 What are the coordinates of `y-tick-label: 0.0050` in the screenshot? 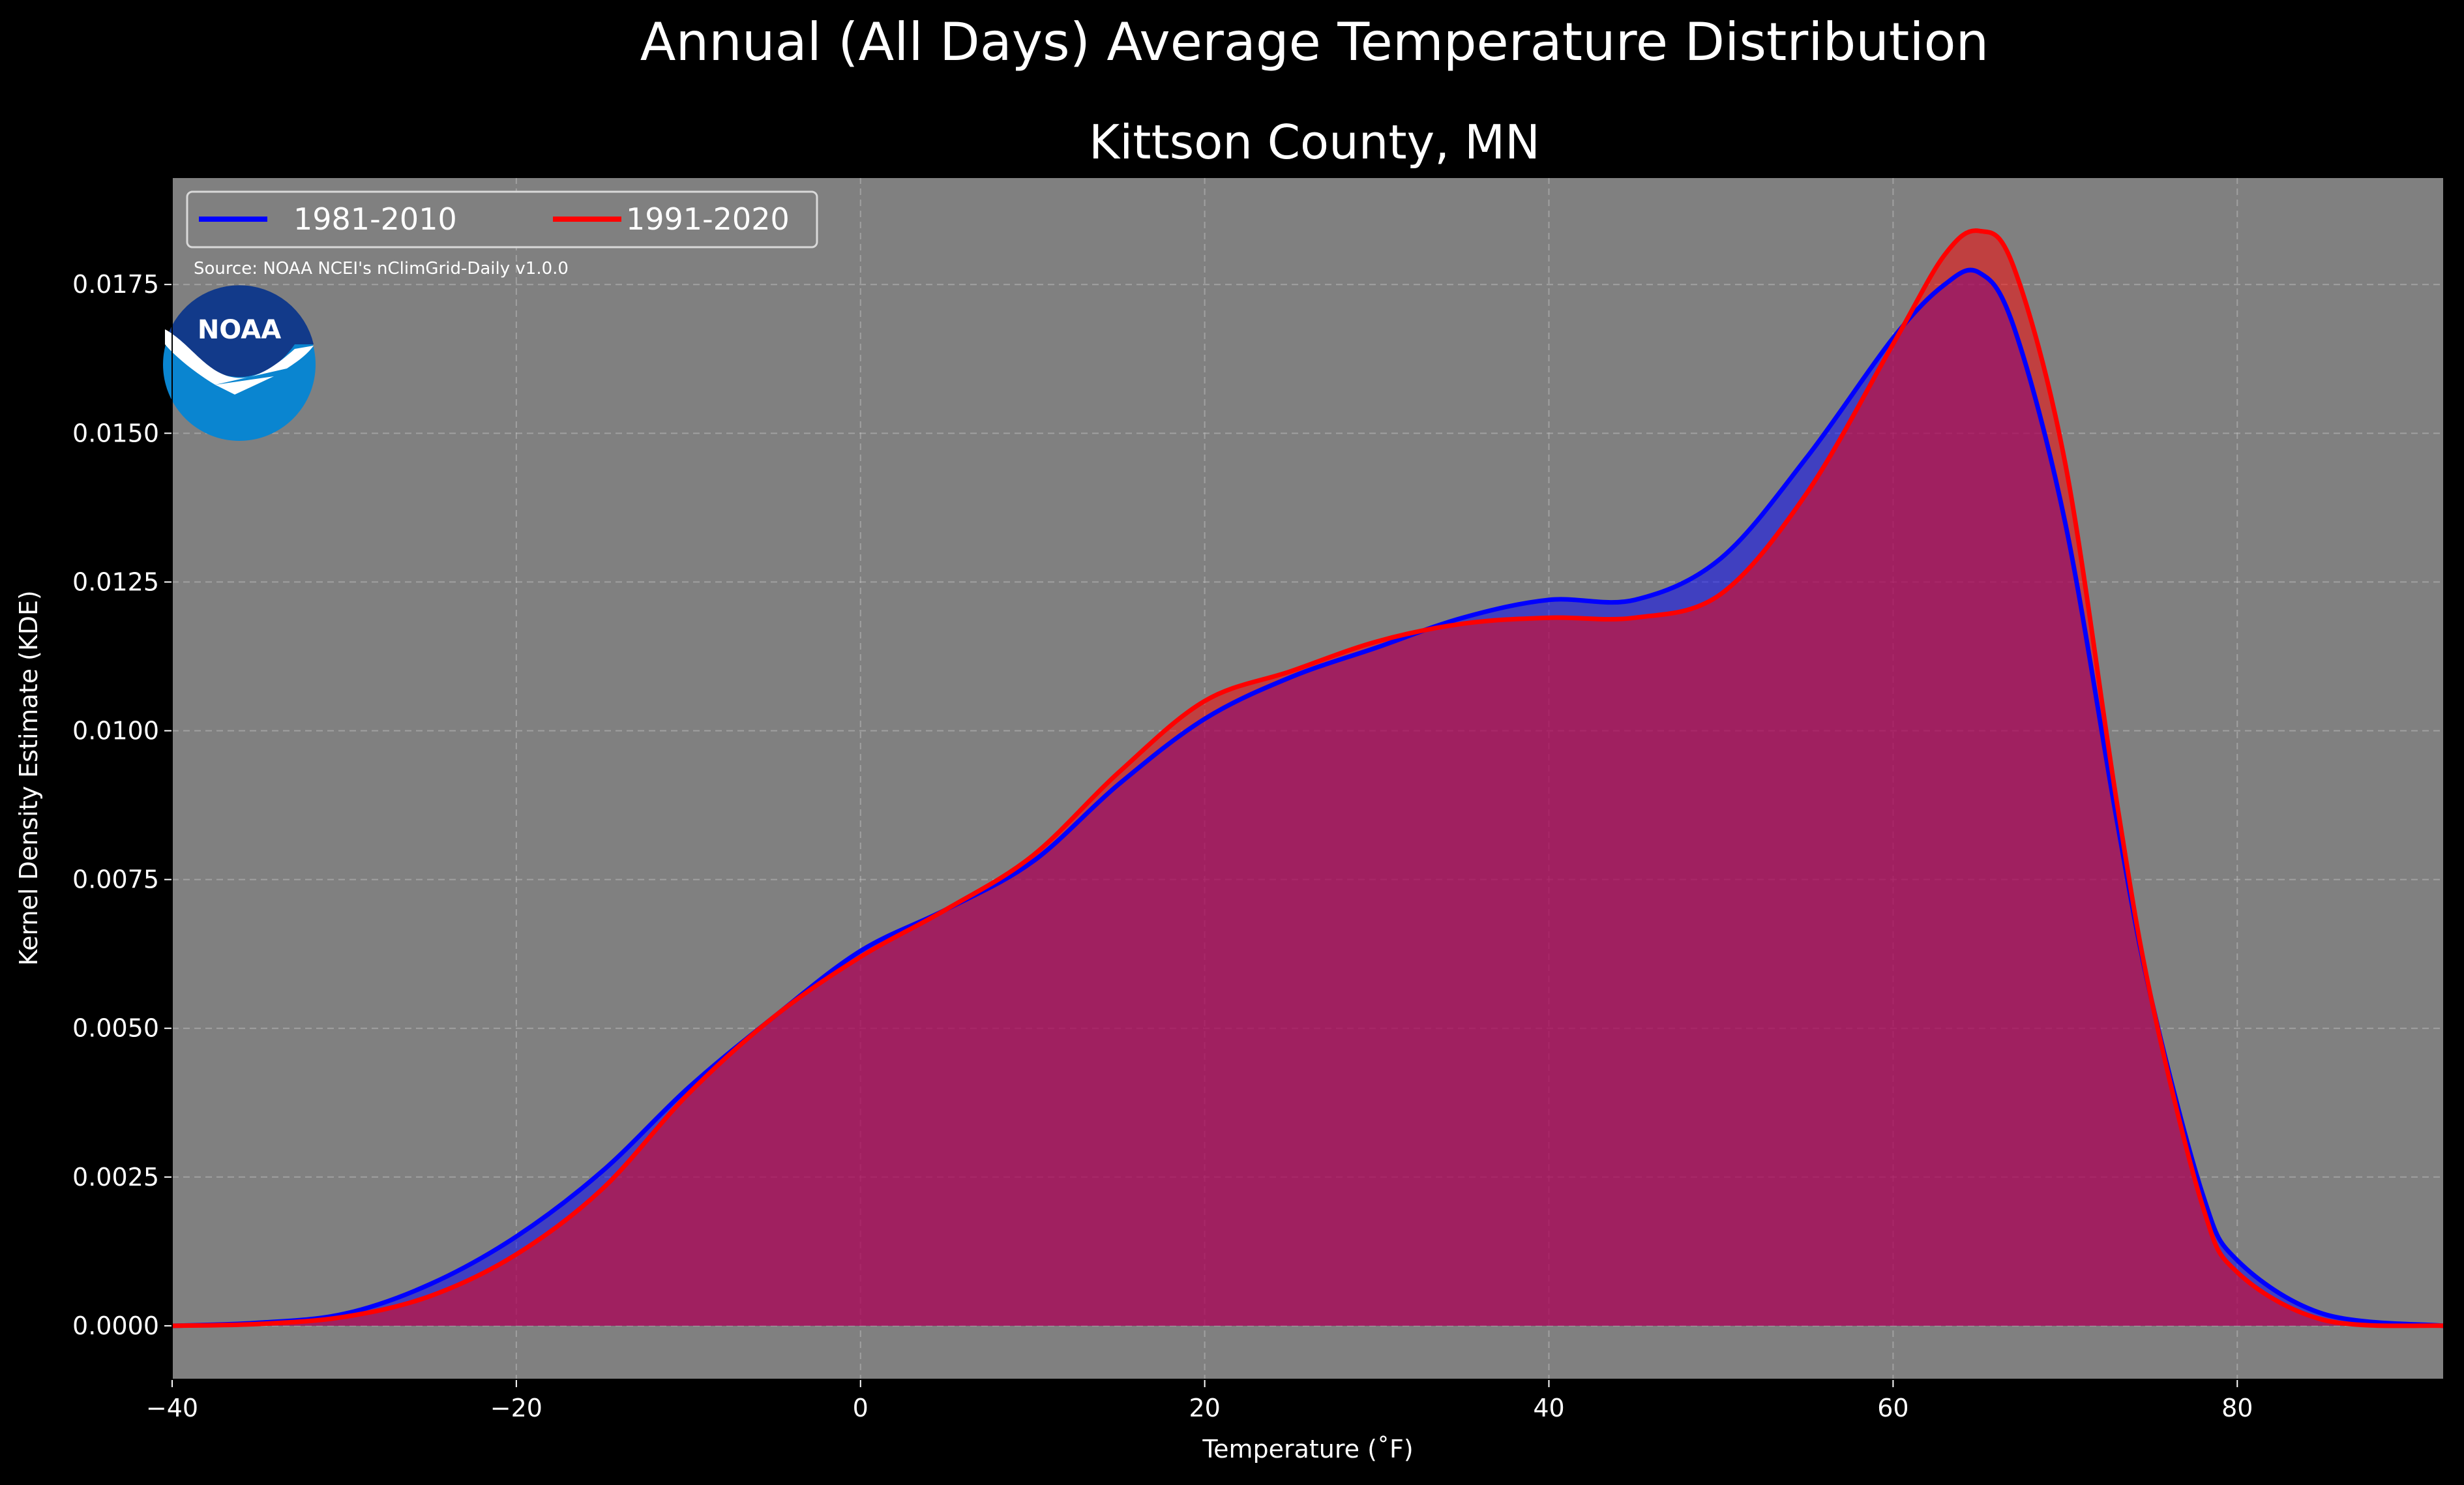 It's located at (115, 1029).